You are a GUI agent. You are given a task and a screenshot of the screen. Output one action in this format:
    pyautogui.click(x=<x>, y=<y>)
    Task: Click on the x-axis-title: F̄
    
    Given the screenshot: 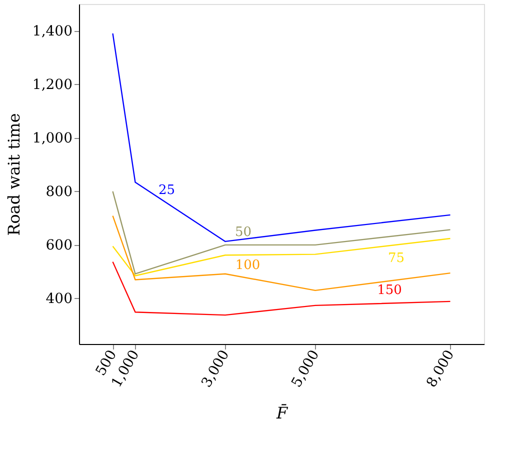 What is the action you would take?
    pyautogui.click(x=281, y=413)
    